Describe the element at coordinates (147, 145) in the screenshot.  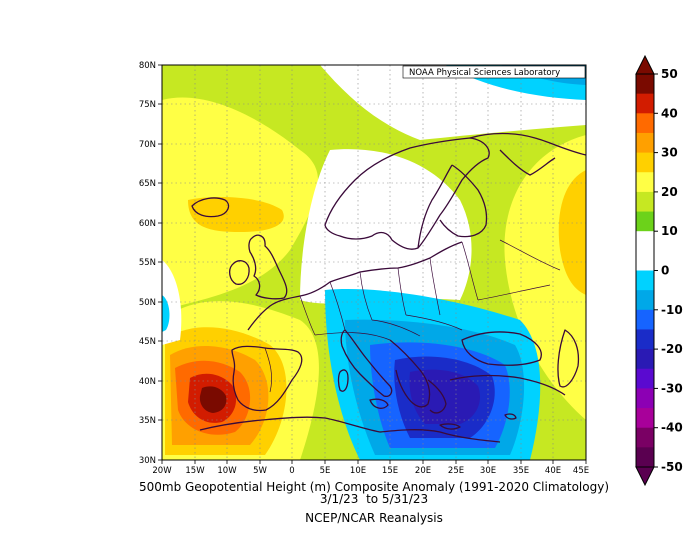
I see `lat-label: 70N` at that location.